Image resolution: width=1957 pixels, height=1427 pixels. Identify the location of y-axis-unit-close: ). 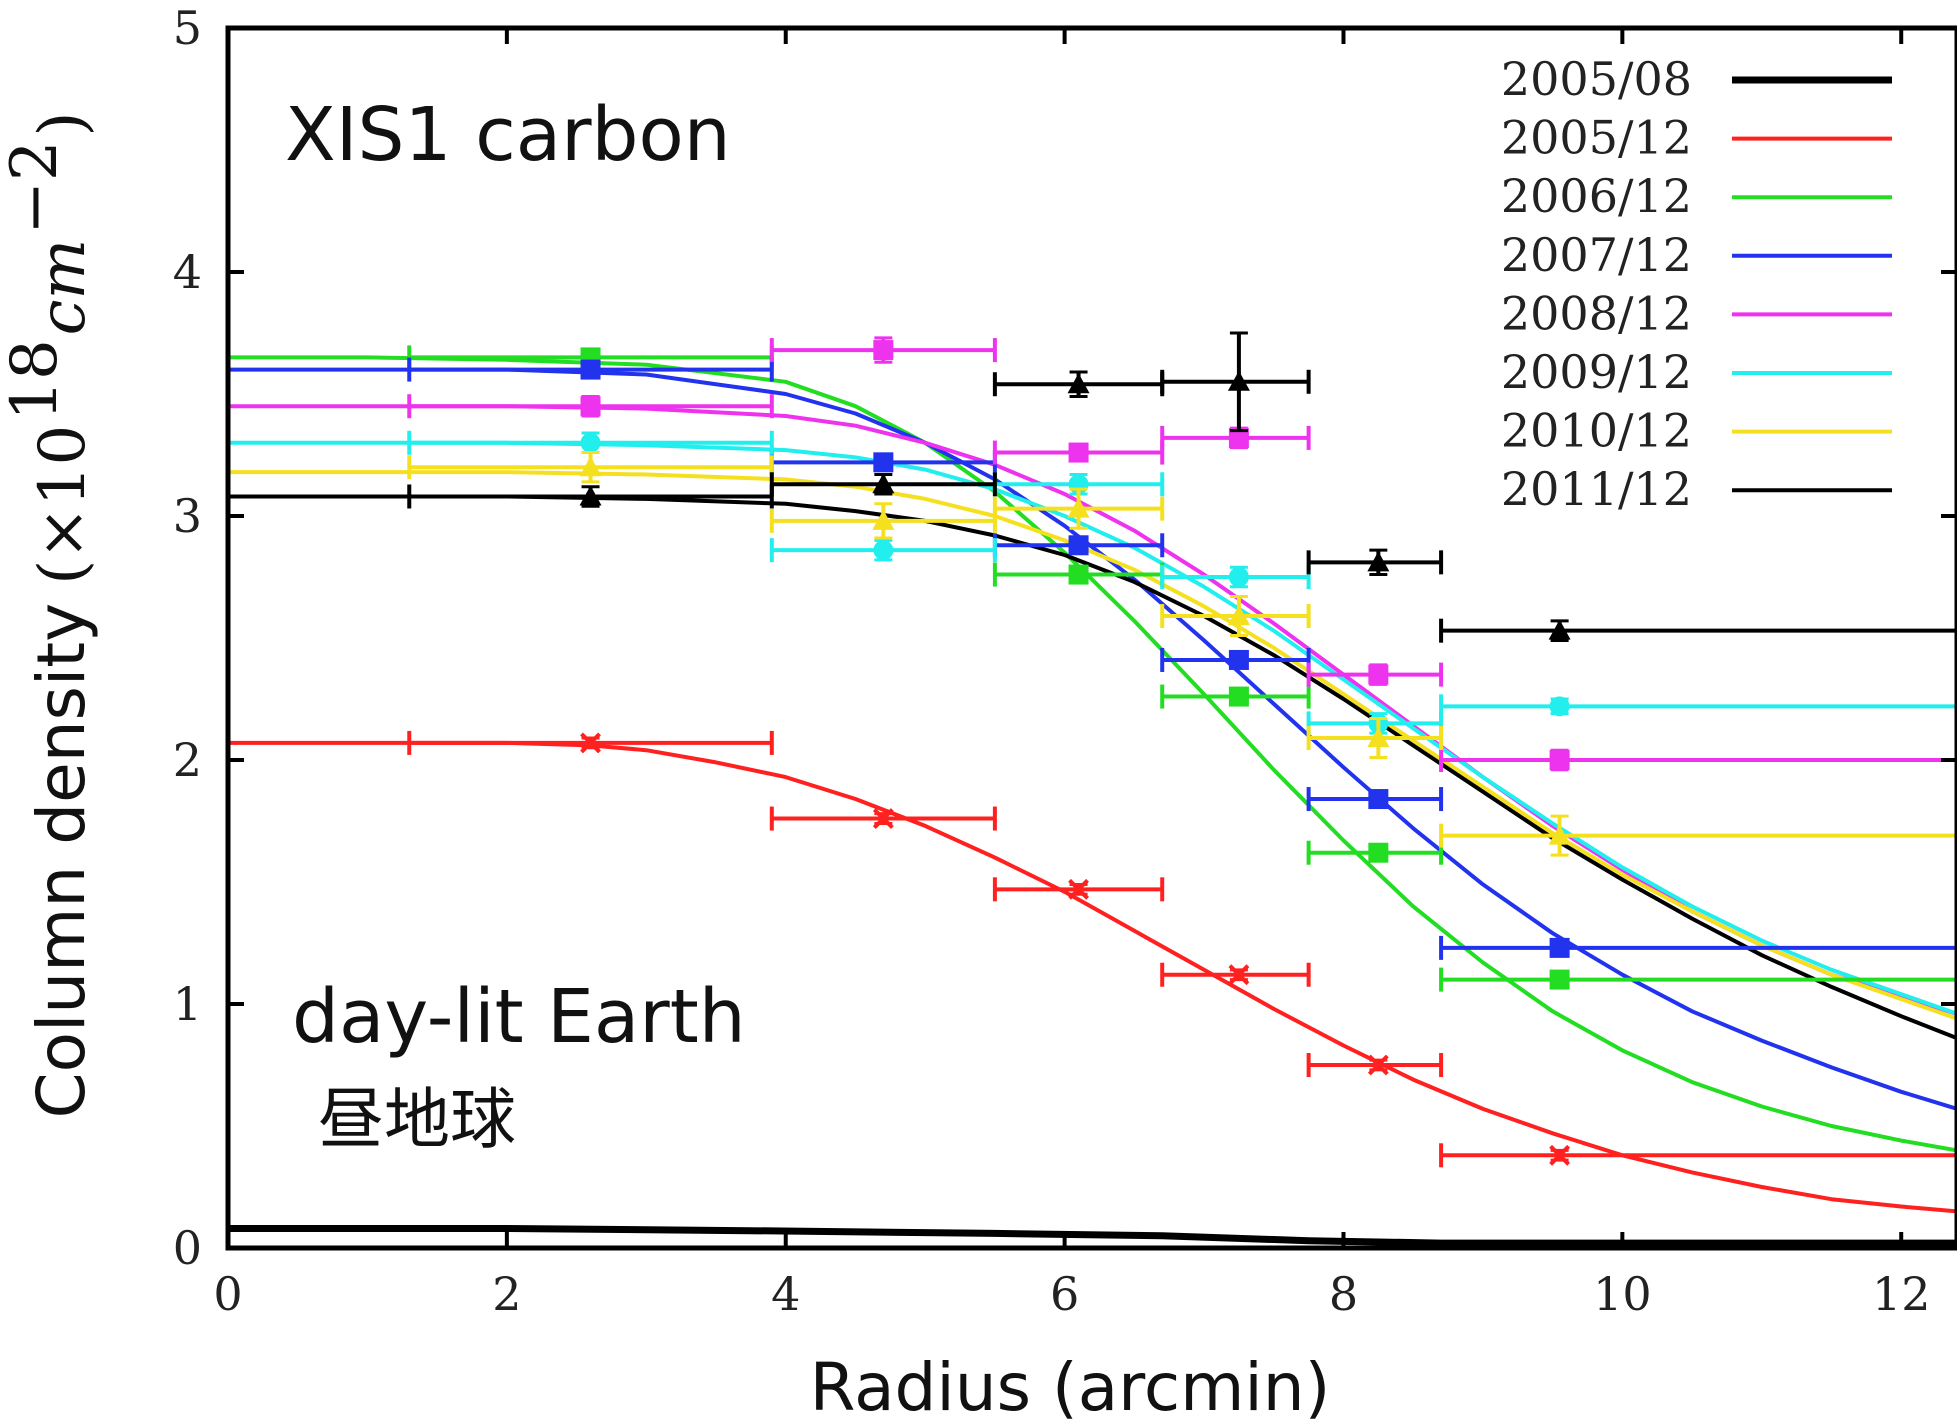
(63, 123).